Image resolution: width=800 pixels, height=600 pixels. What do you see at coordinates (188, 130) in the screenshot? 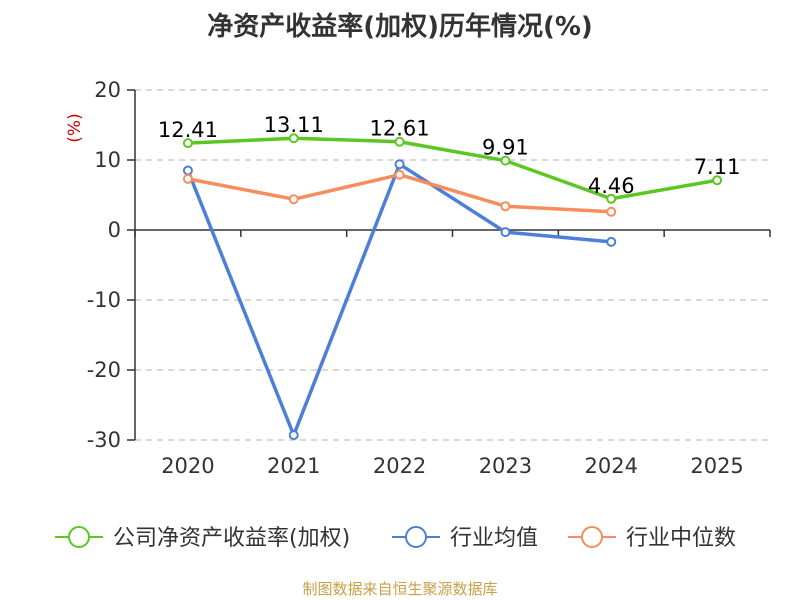
I see `data-label-2020: 12.41` at bounding box center [188, 130].